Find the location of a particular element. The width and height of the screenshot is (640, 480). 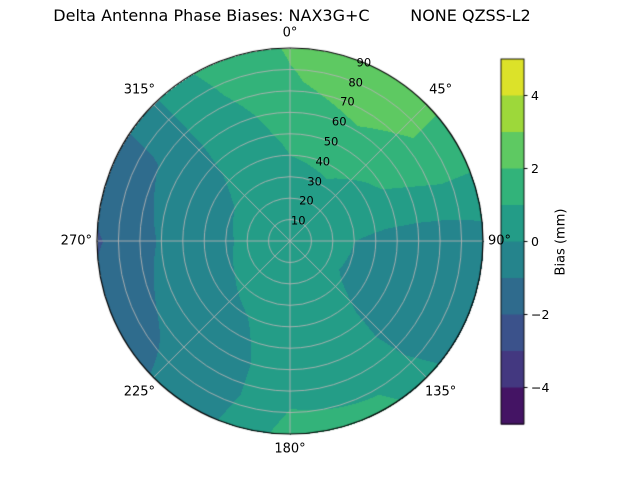

colorbar-axis-label: Bias (mm) is located at coordinates (561, 241).